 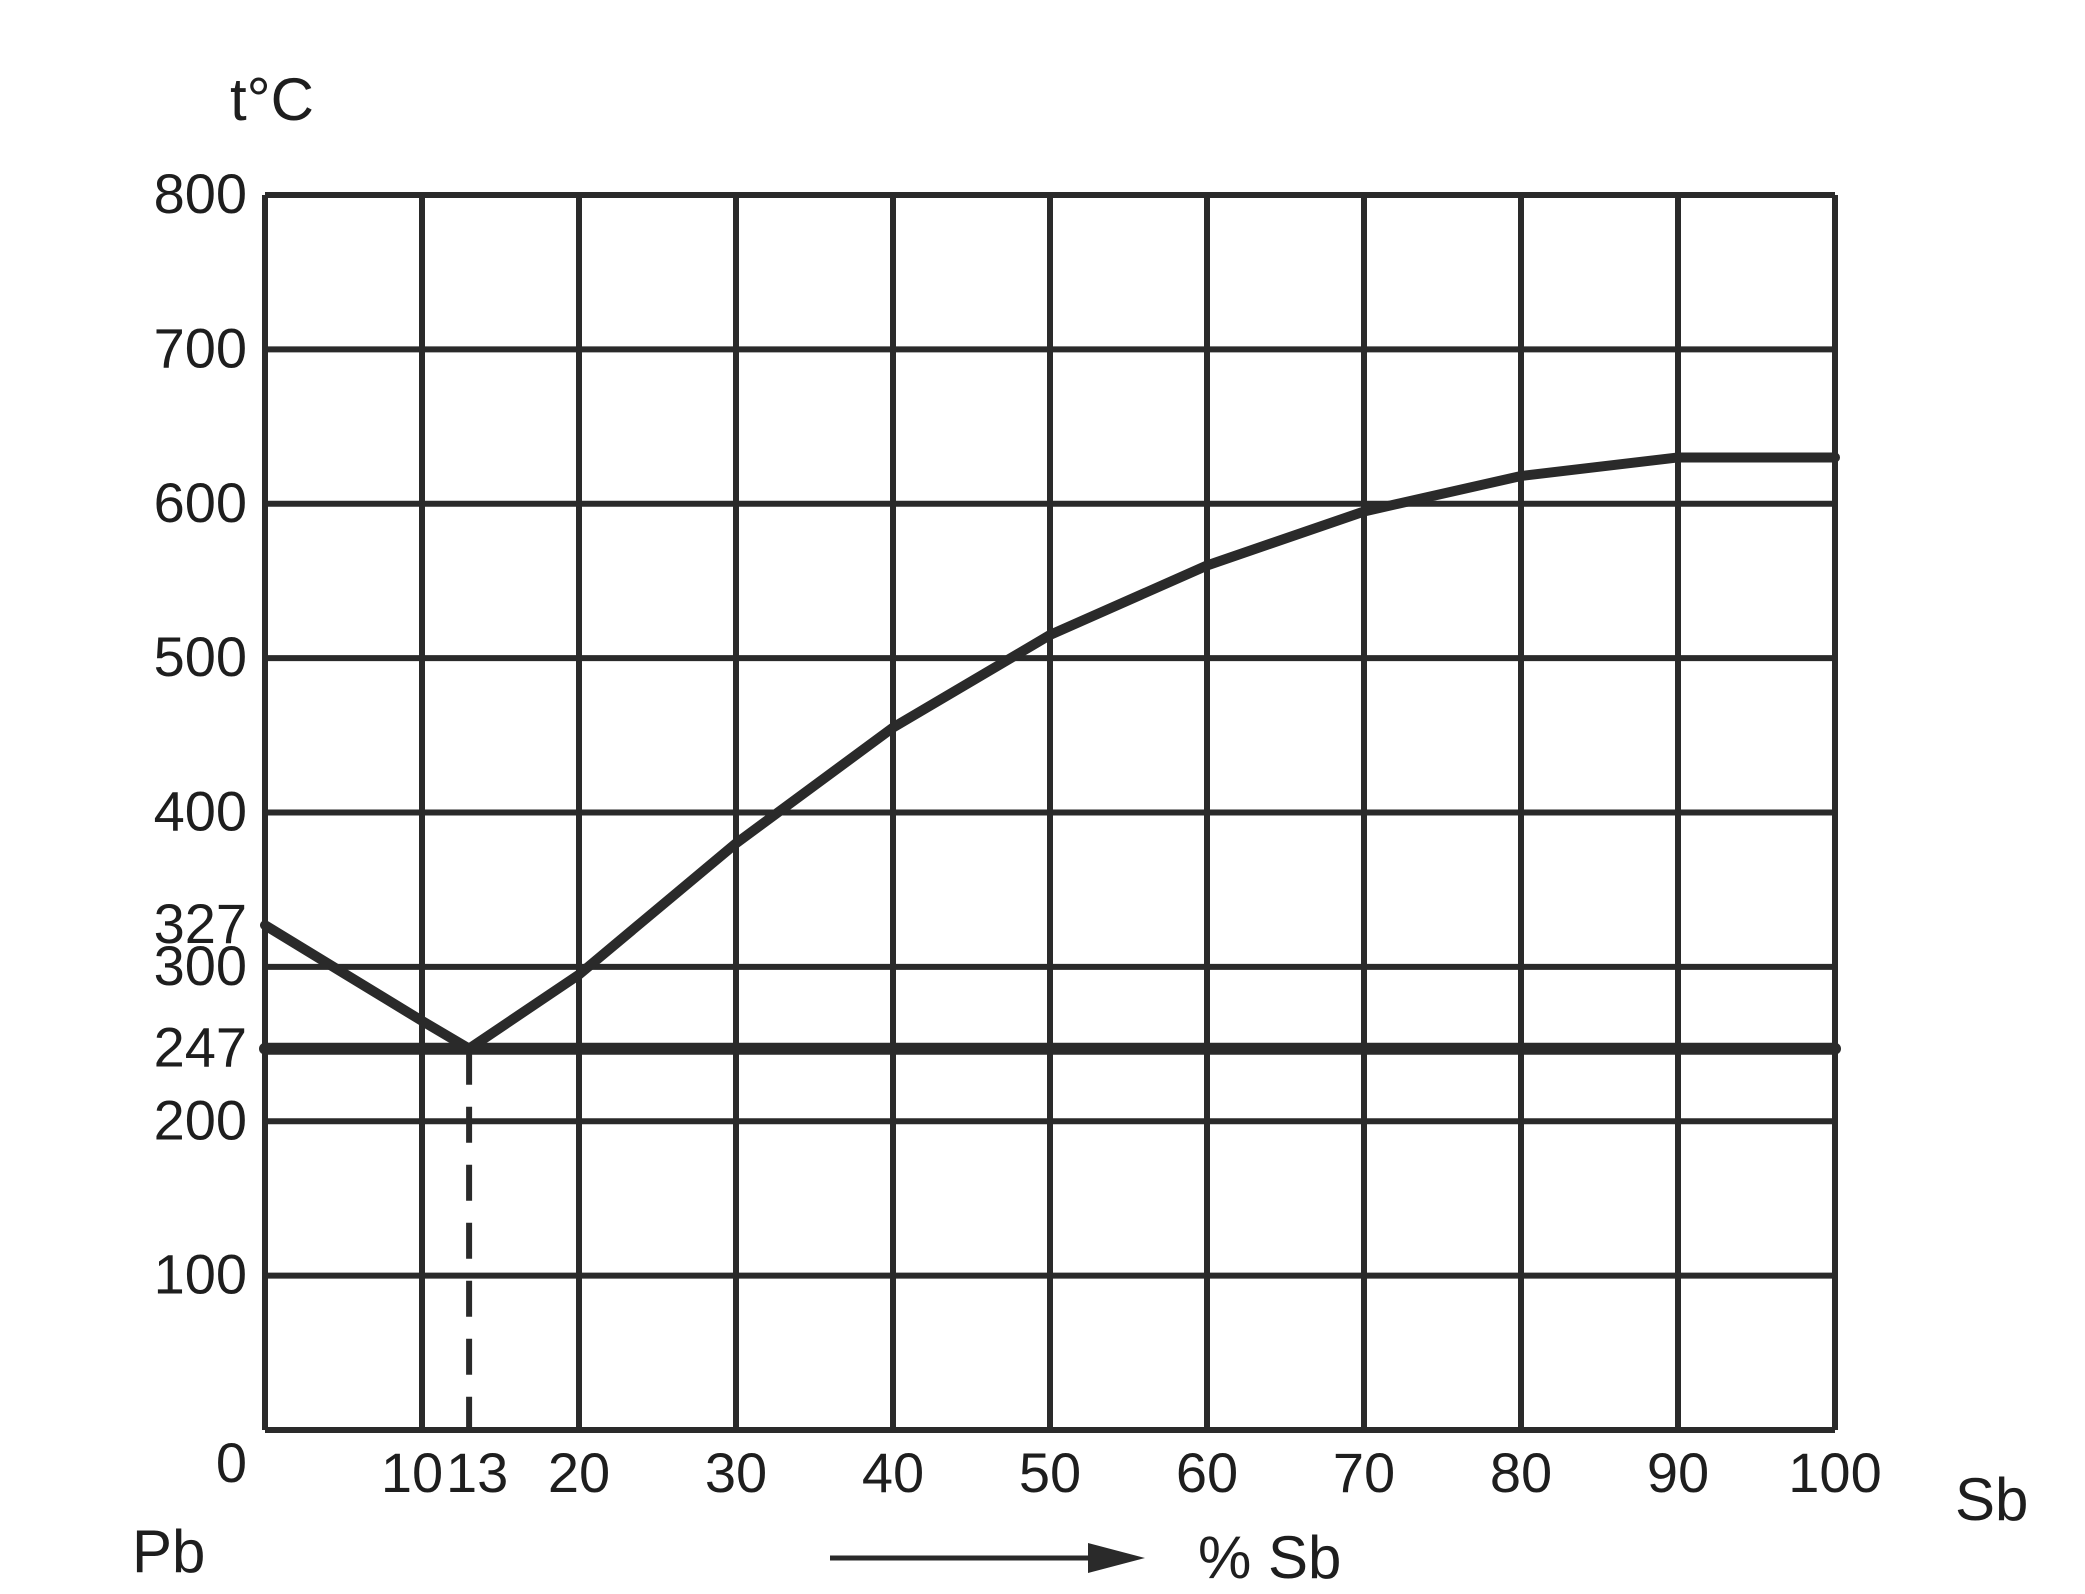 What do you see at coordinates (200, 502) in the screenshot?
I see `y-tick-label: 600` at bounding box center [200, 502].